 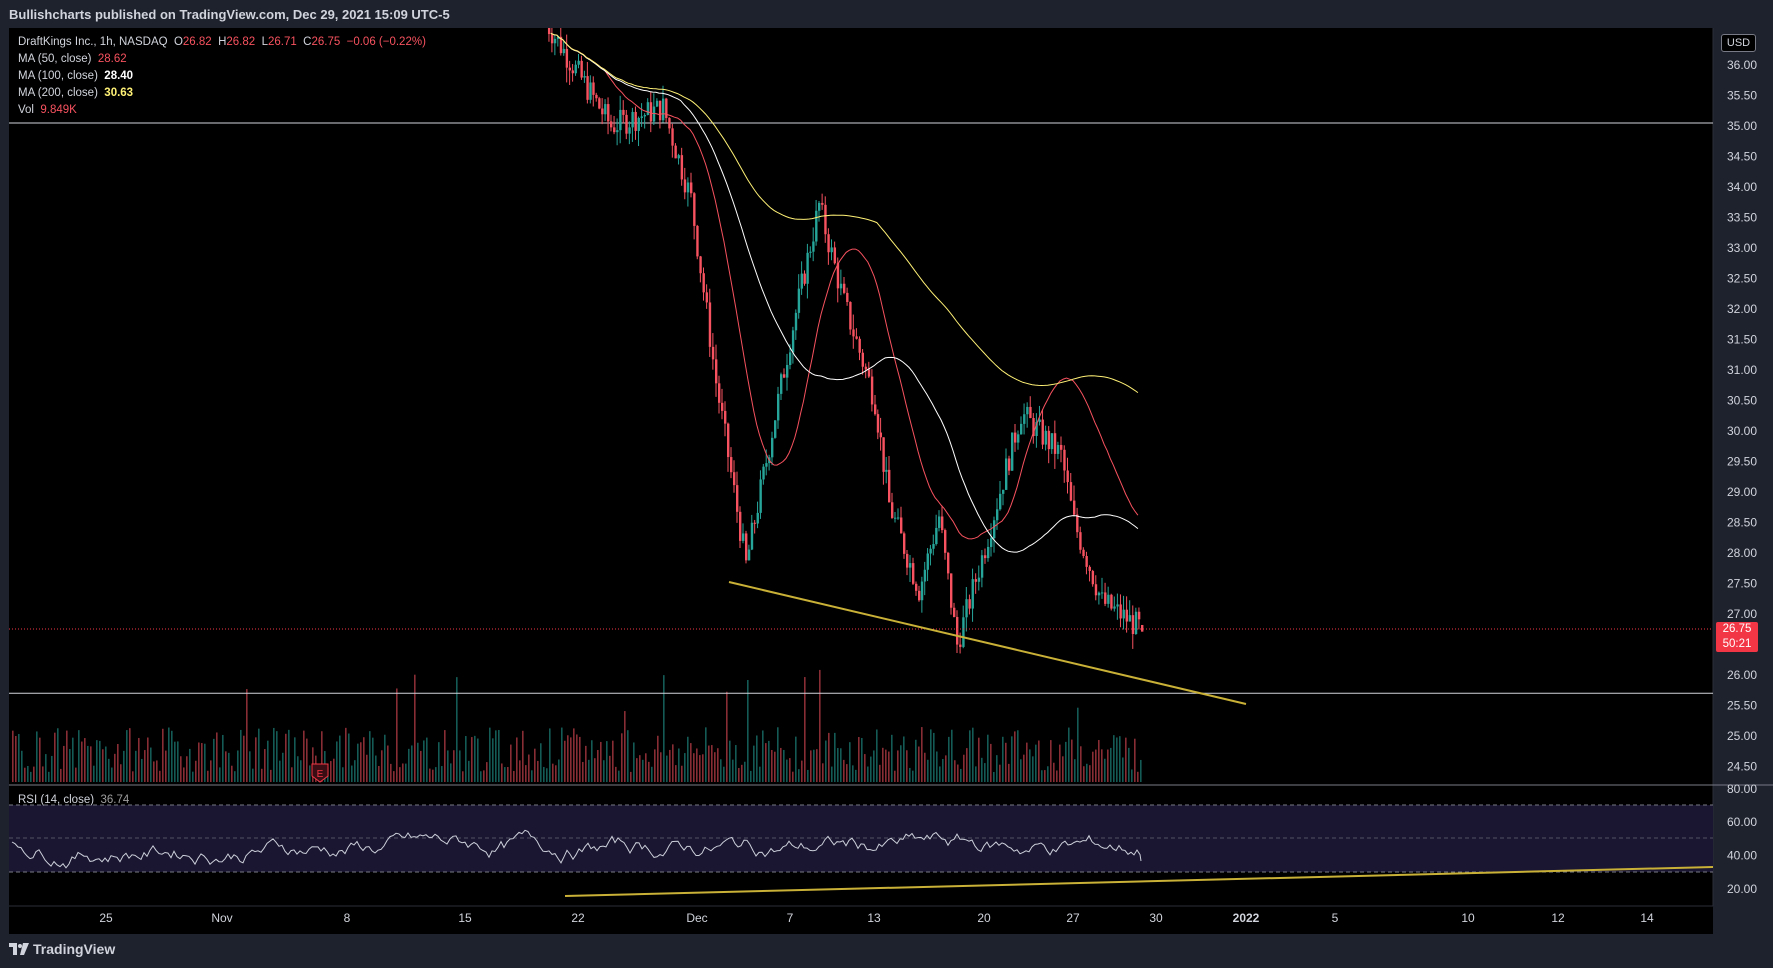 What do you see at coordinates (987, 643) in the screenshot?
I see `support-trendline` at bounding box center [987, 643].